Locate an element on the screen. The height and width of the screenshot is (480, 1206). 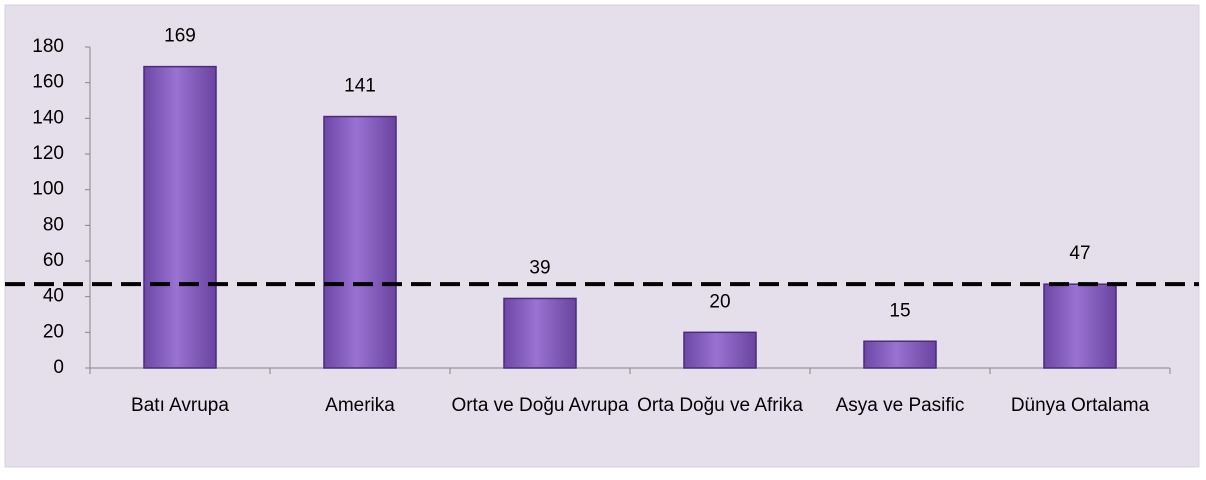
y-tick-label: 100 is located at coordinates (48, 189).